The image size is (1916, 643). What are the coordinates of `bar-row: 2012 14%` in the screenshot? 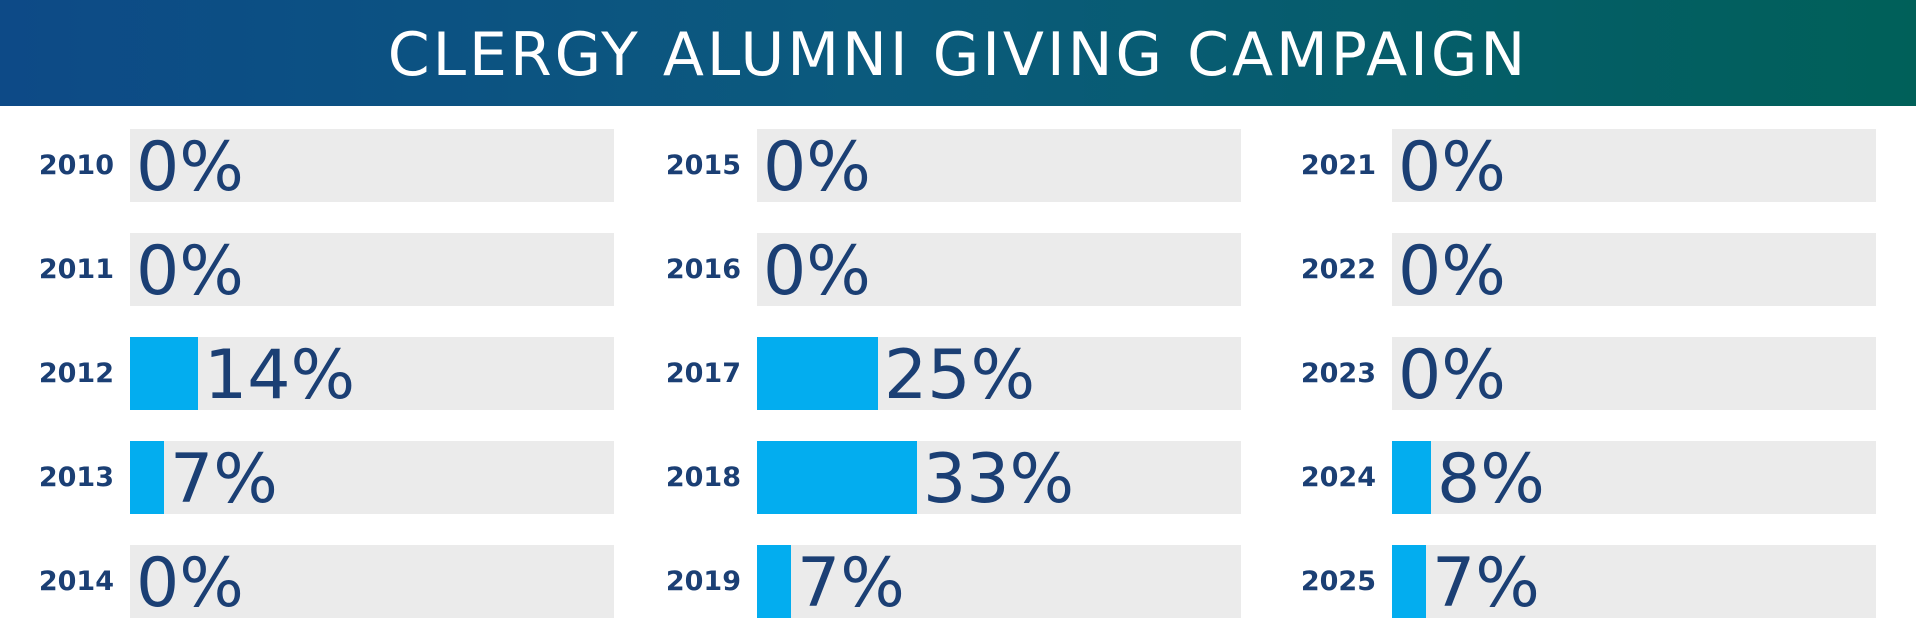 It's located at (307, 375).